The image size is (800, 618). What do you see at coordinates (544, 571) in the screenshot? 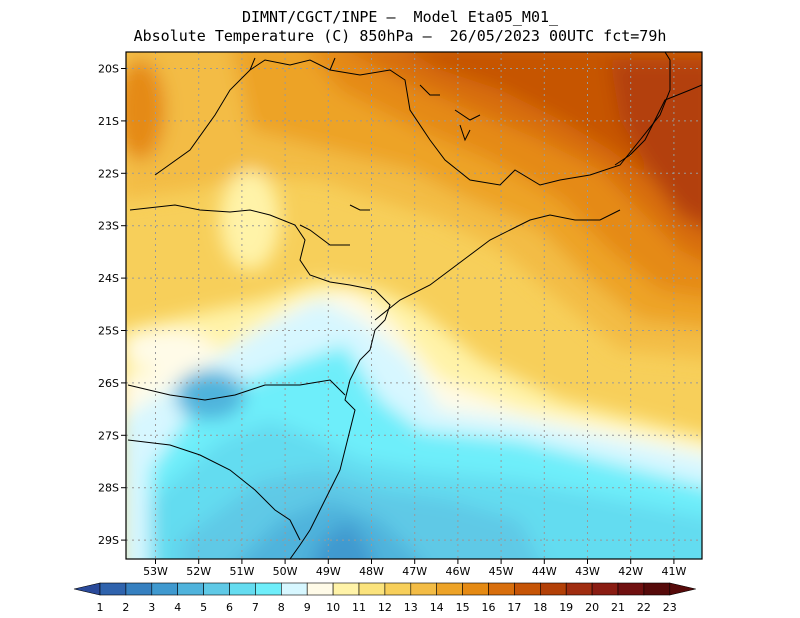
I see `lon-label: 44W` at bounding box center [544, 571].